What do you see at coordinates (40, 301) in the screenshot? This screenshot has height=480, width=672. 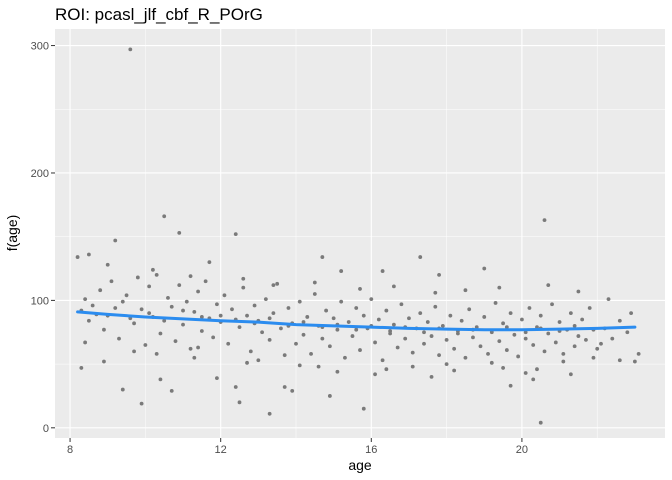 I see `y-tick-label: 100` at bounding box center [40, 301].